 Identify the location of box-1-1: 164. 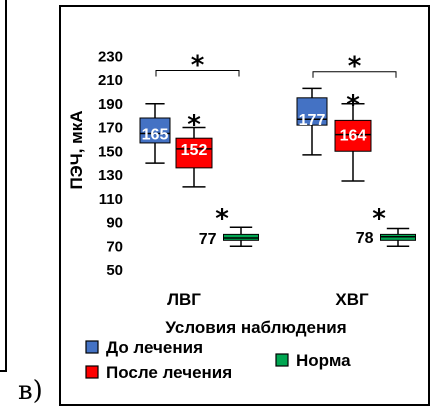
(353, 142).